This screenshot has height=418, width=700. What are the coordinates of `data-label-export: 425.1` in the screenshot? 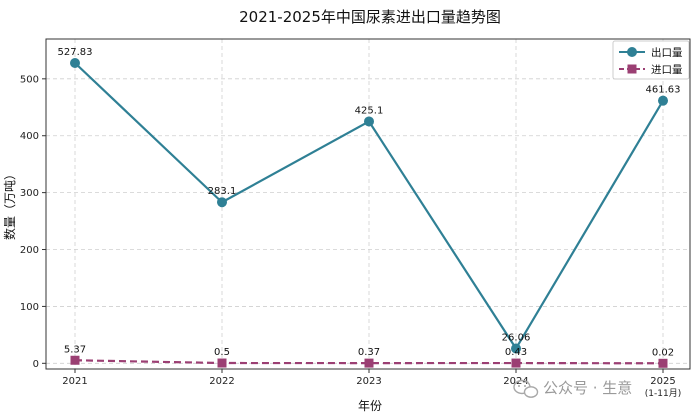 It's located at (369, 110).